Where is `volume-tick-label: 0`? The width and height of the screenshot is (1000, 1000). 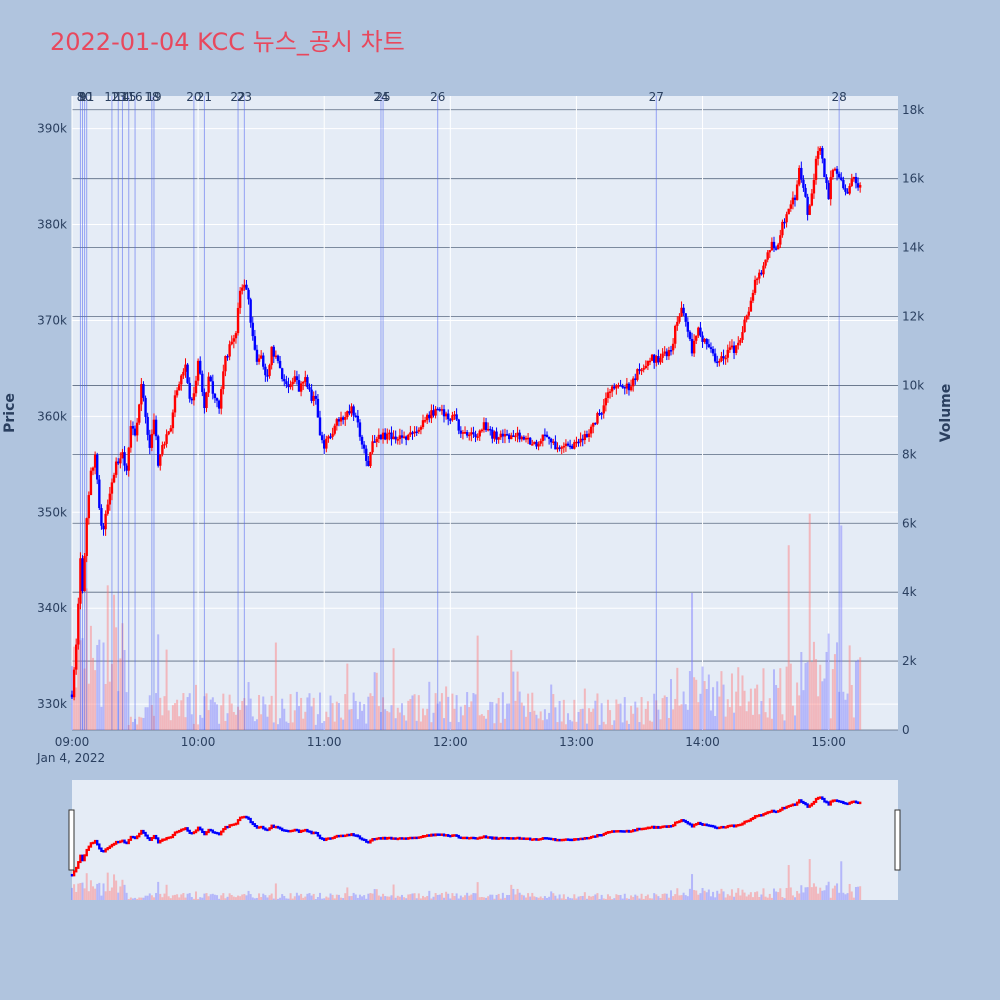
volume-tick-label: 0 is located at coordinates (906, 730).